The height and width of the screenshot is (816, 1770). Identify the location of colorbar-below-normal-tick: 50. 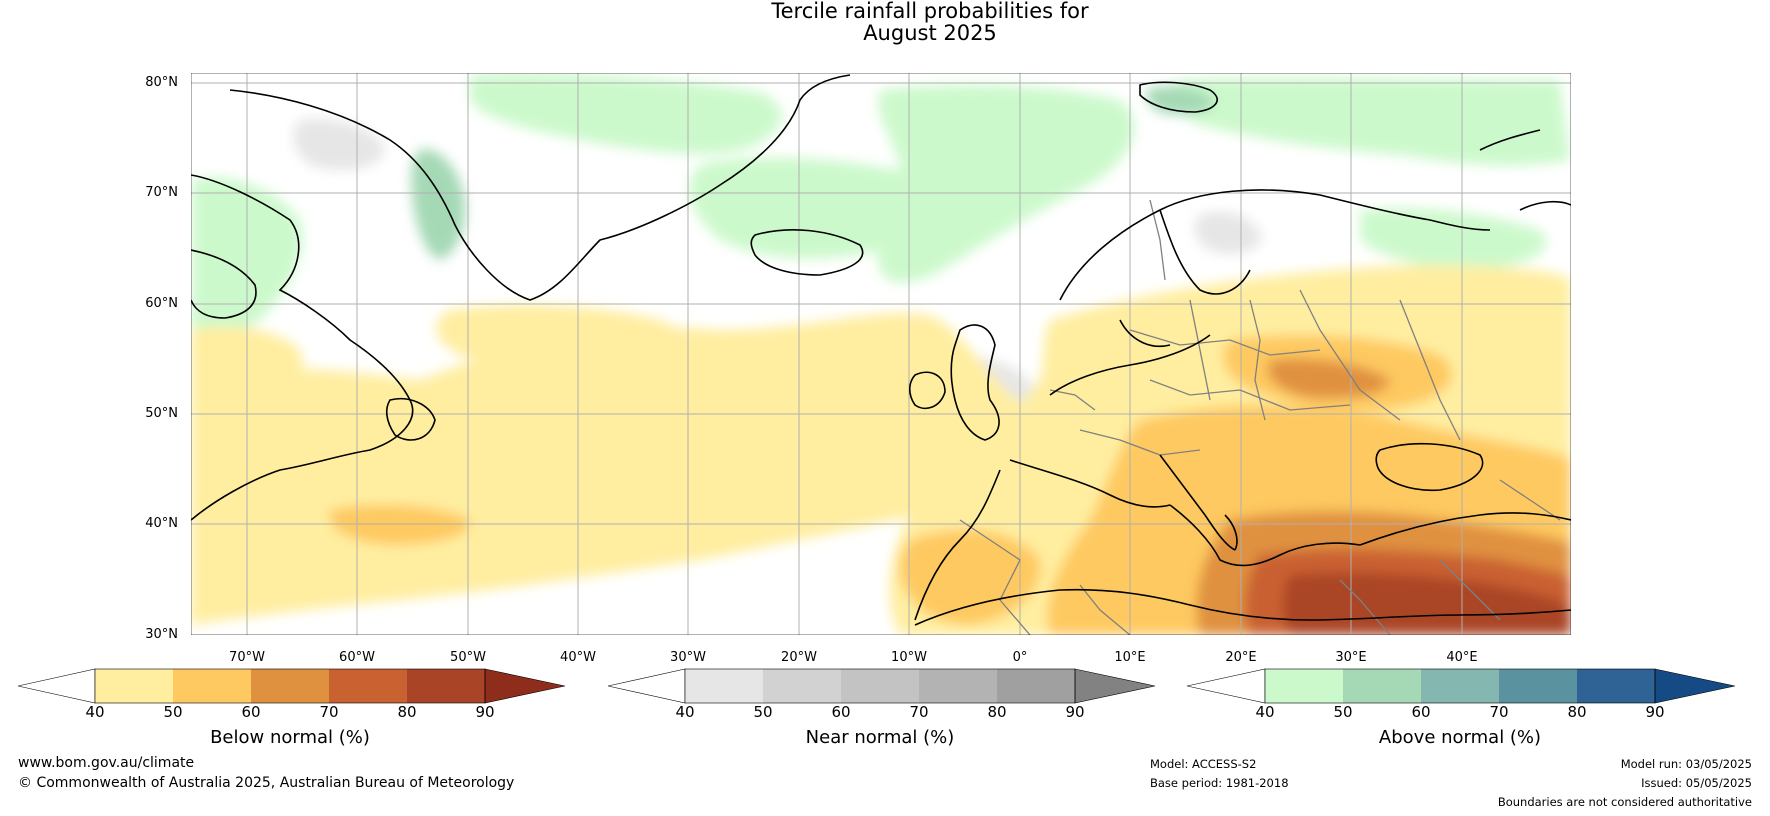
(173, 712).